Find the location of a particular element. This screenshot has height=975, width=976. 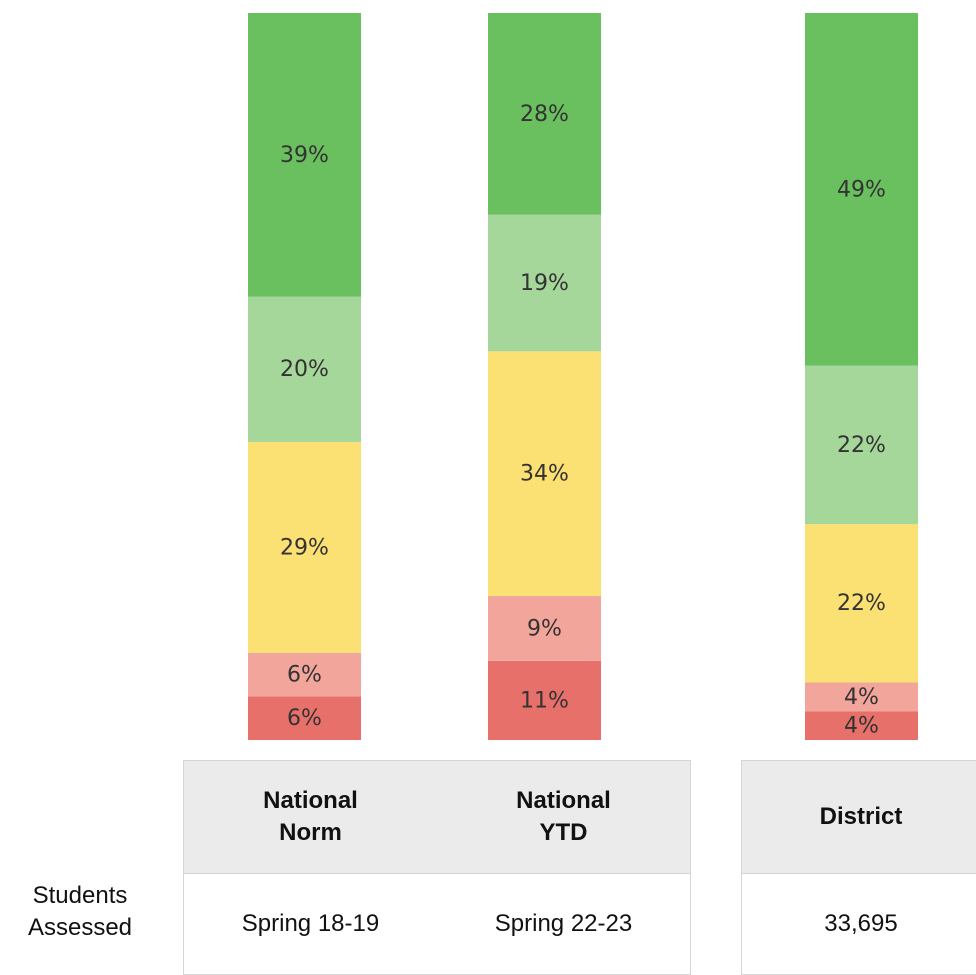

header-text: National YTD is located at coordinates (563, 816).